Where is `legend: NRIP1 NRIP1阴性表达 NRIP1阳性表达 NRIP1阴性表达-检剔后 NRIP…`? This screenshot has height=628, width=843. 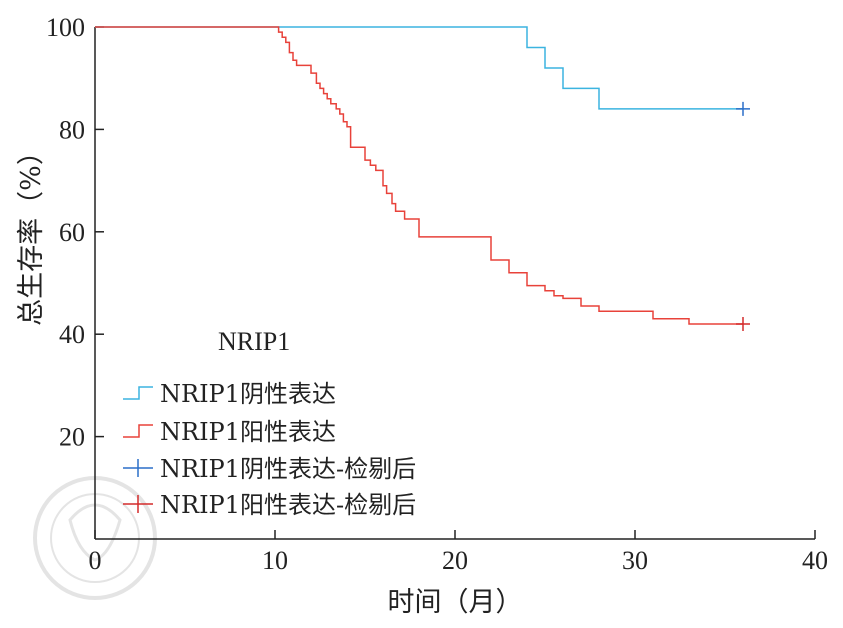
legend: NRIP1 NRIP1阴性表达 NRIP1阳性表达 NRIP1阴性表达-检剔后 NRIP… is located at coordinates (269, 423).